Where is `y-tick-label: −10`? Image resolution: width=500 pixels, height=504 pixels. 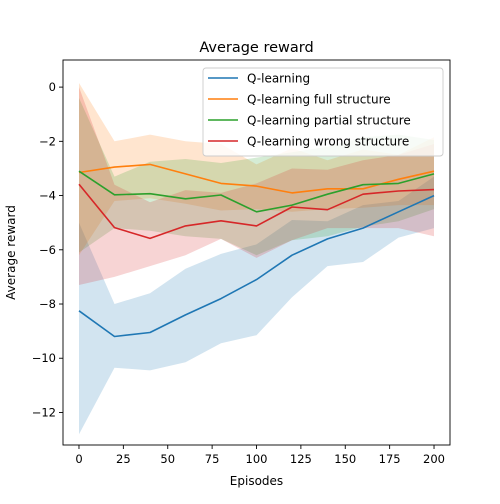
y-tick-label: −10 is located at coordinates (44, 358).